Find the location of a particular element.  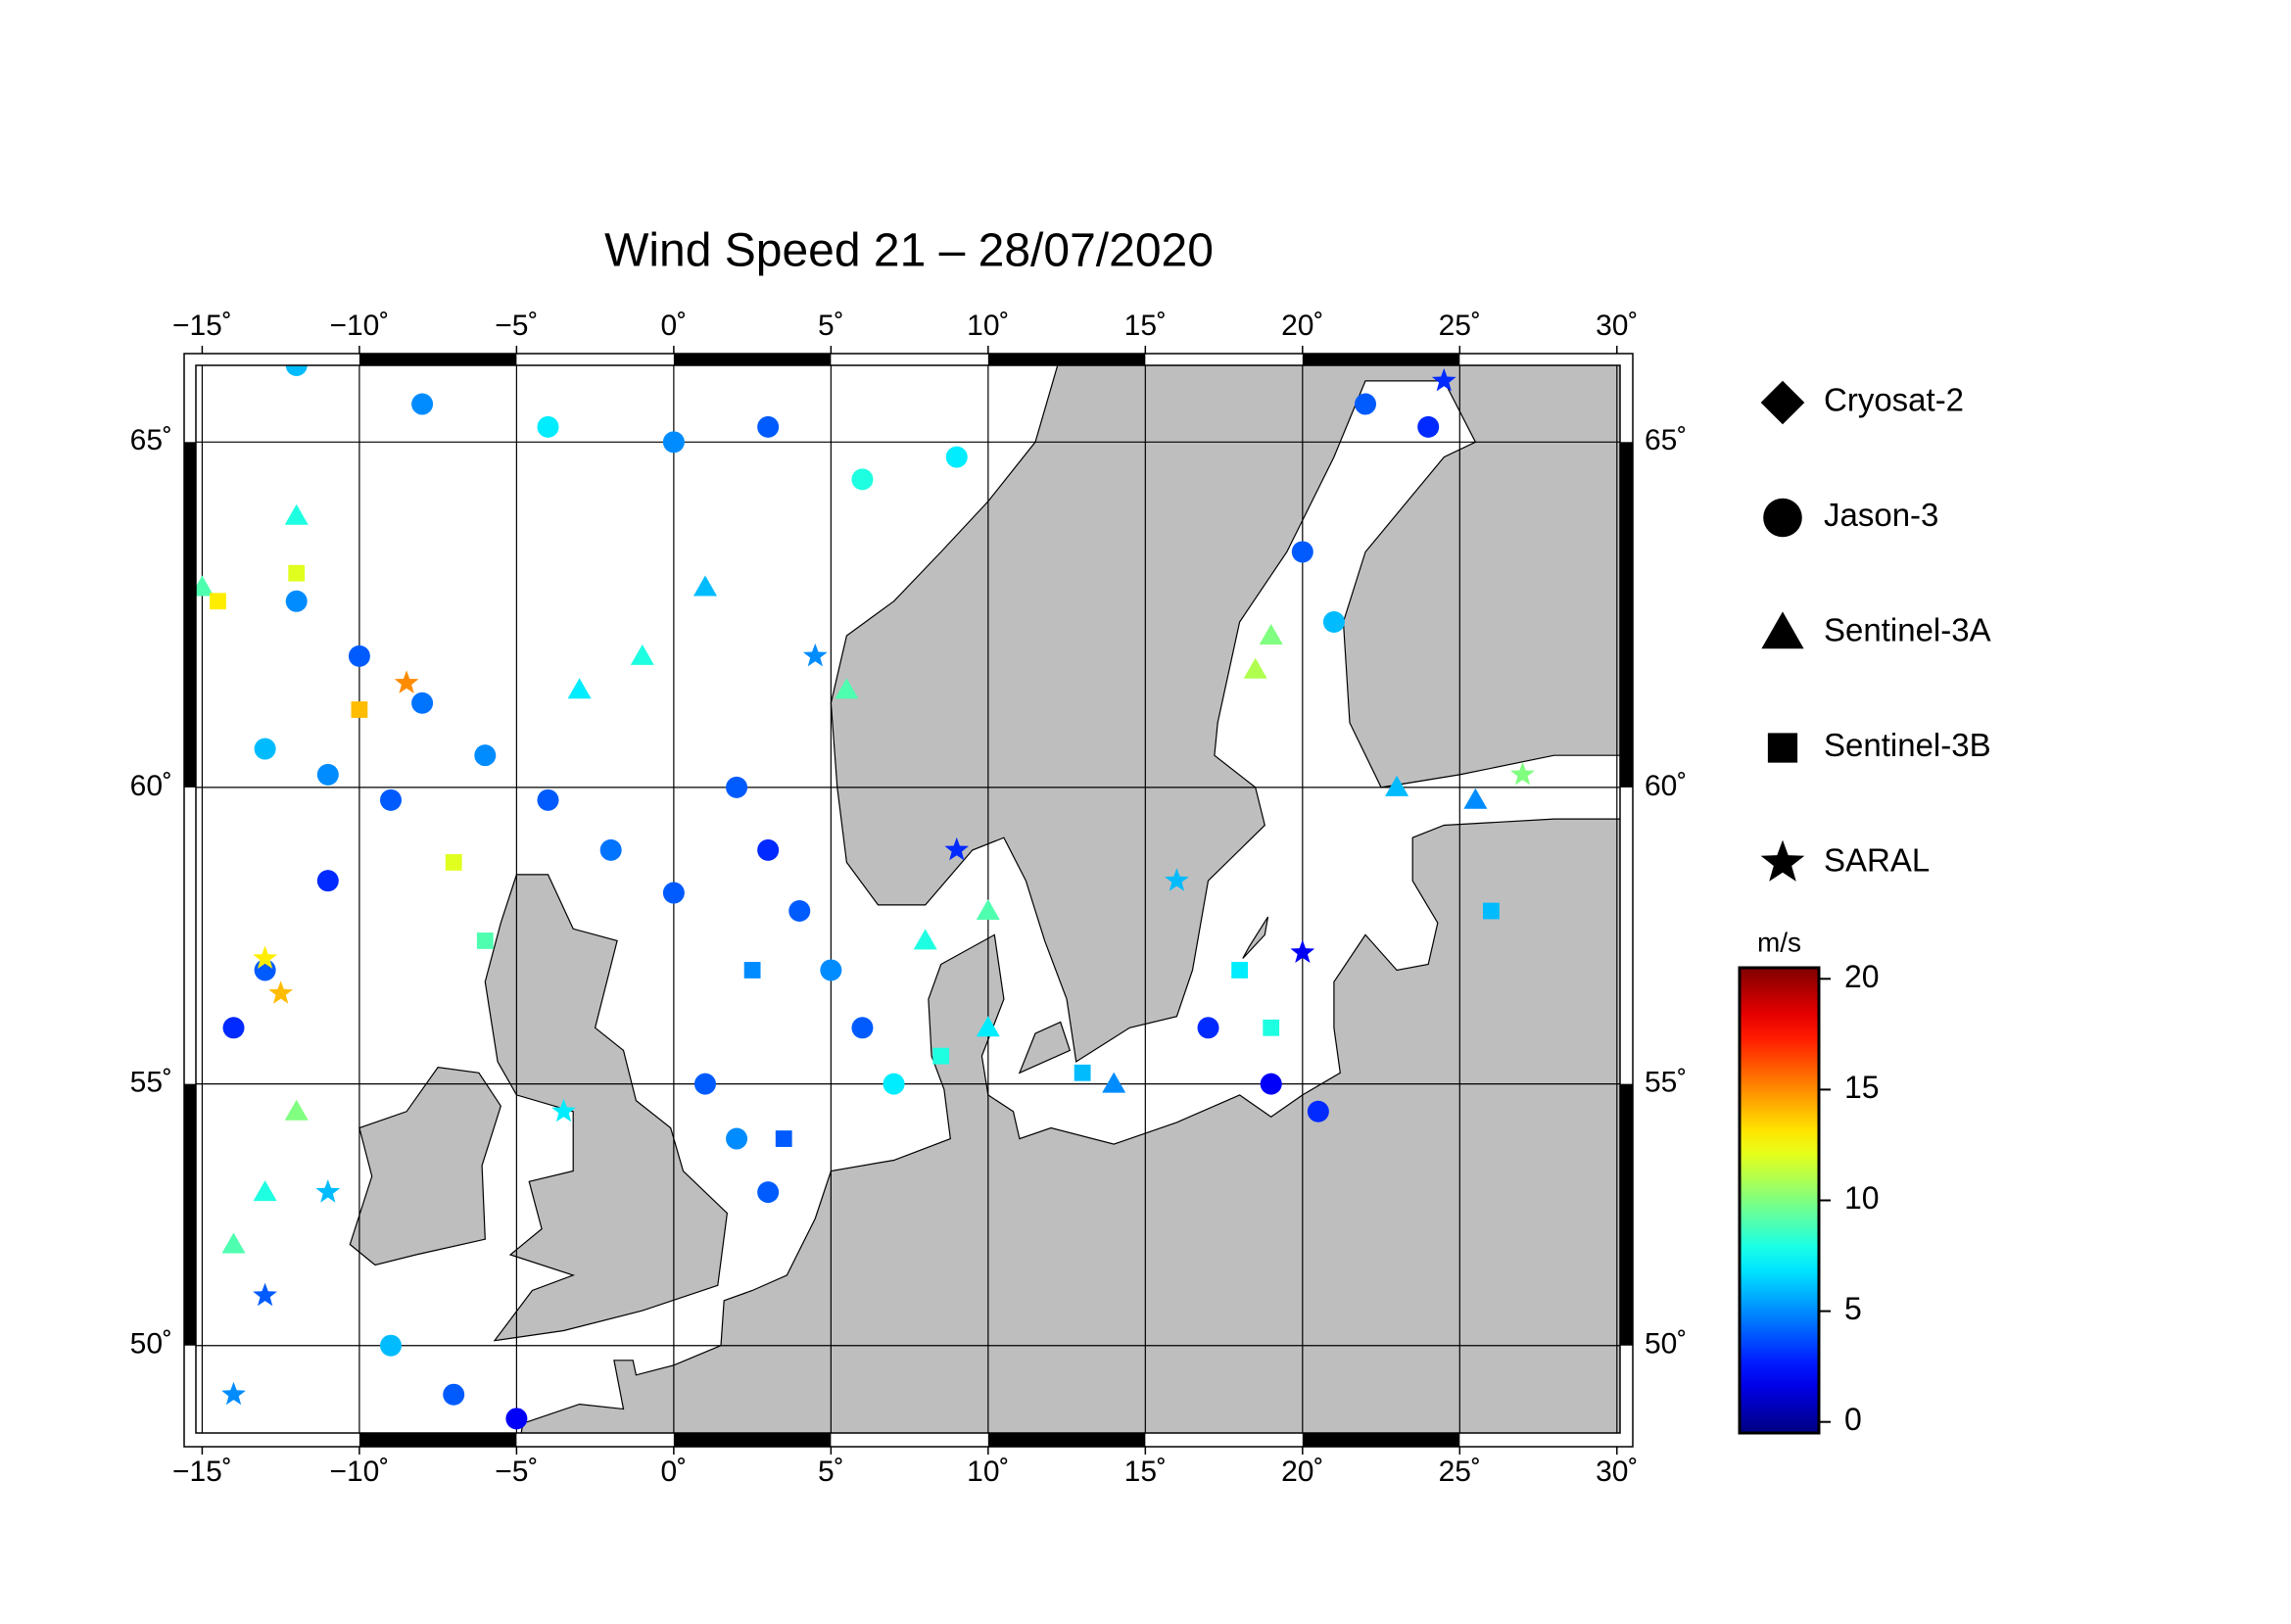

chart-title: Wind Speed 21 – 28/07/2020 is located at coordinates (909, 251).